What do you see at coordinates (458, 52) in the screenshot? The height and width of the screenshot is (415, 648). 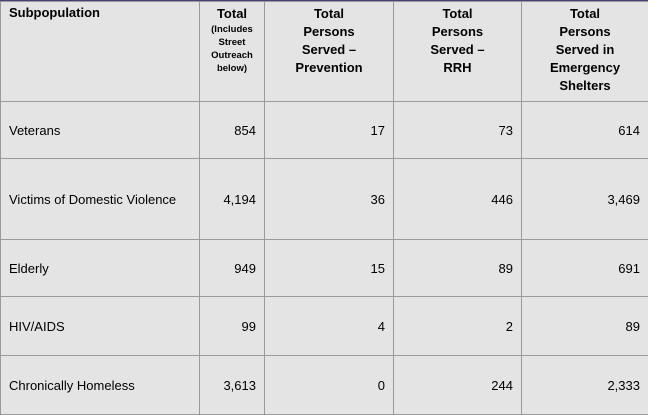 I see `header-rrh: Total Persons Served – RRH` at bounding box center [458, 52].